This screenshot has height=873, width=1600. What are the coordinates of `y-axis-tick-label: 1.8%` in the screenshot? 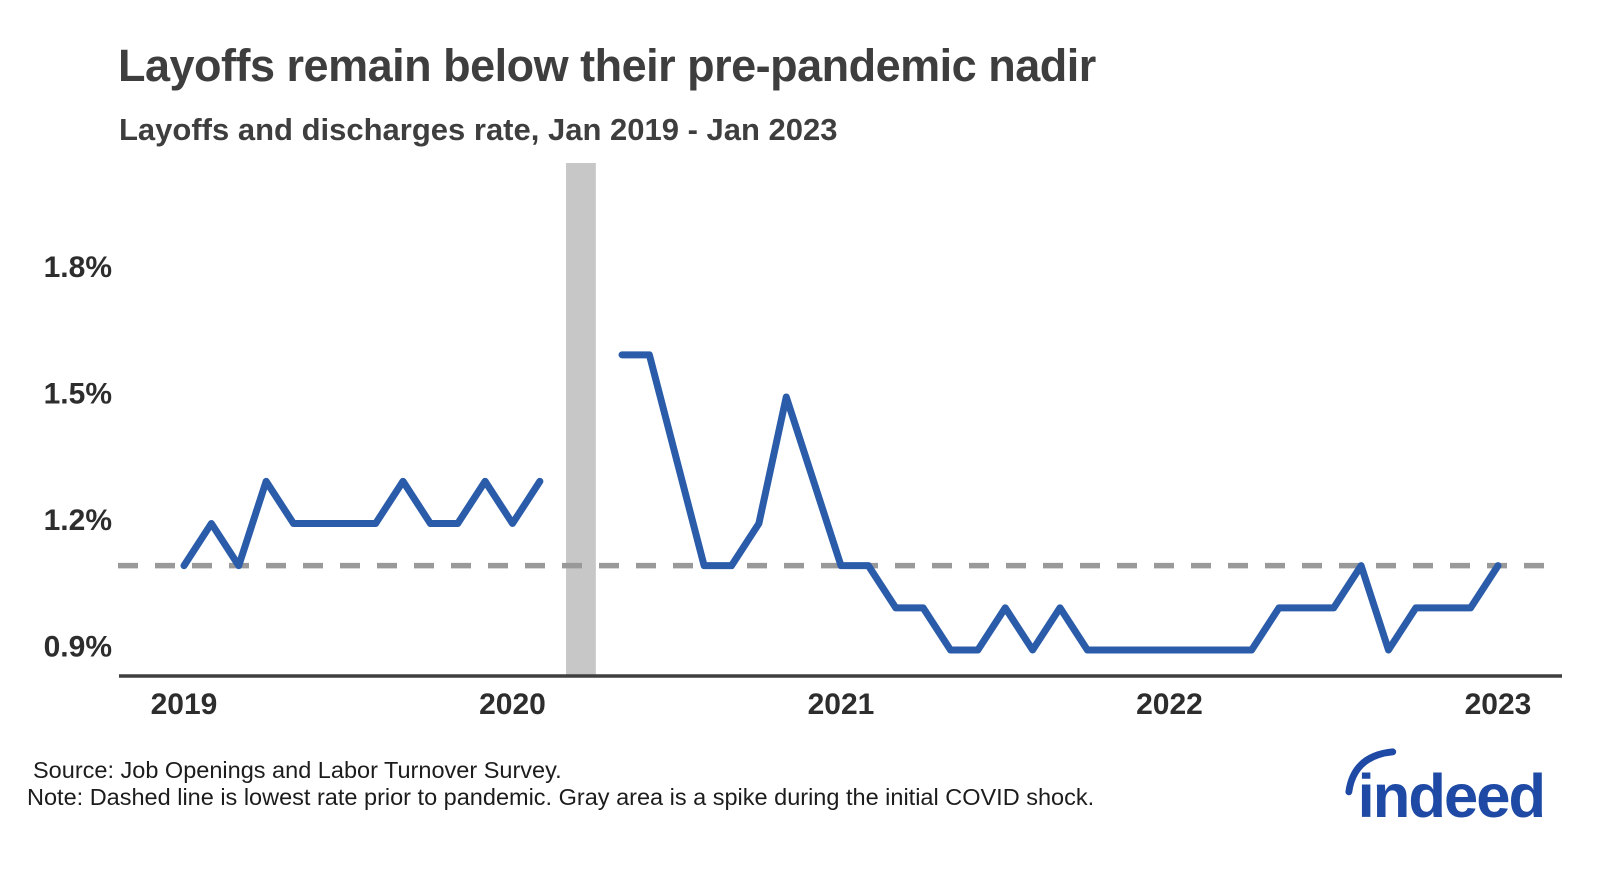 It's located at (78, 267).